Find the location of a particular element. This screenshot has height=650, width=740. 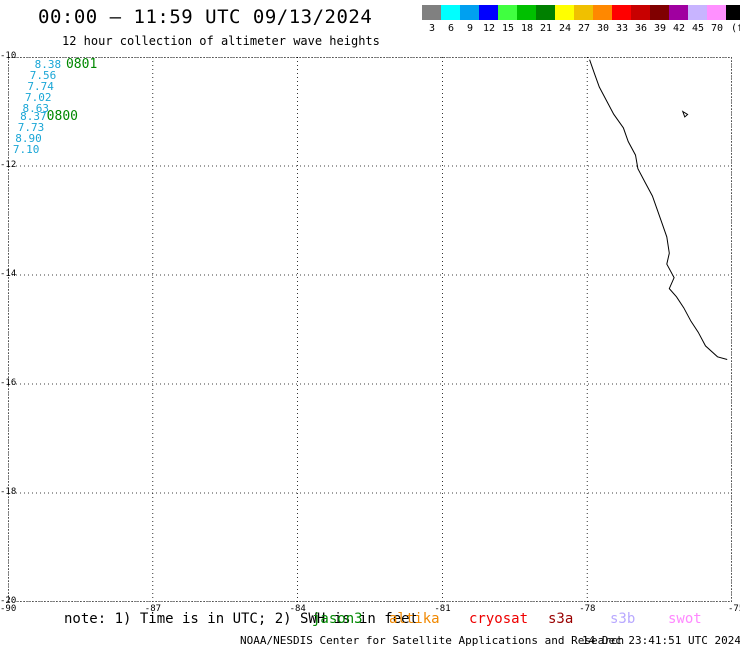

legend-label: 6 is located at coordinates (451, 28).